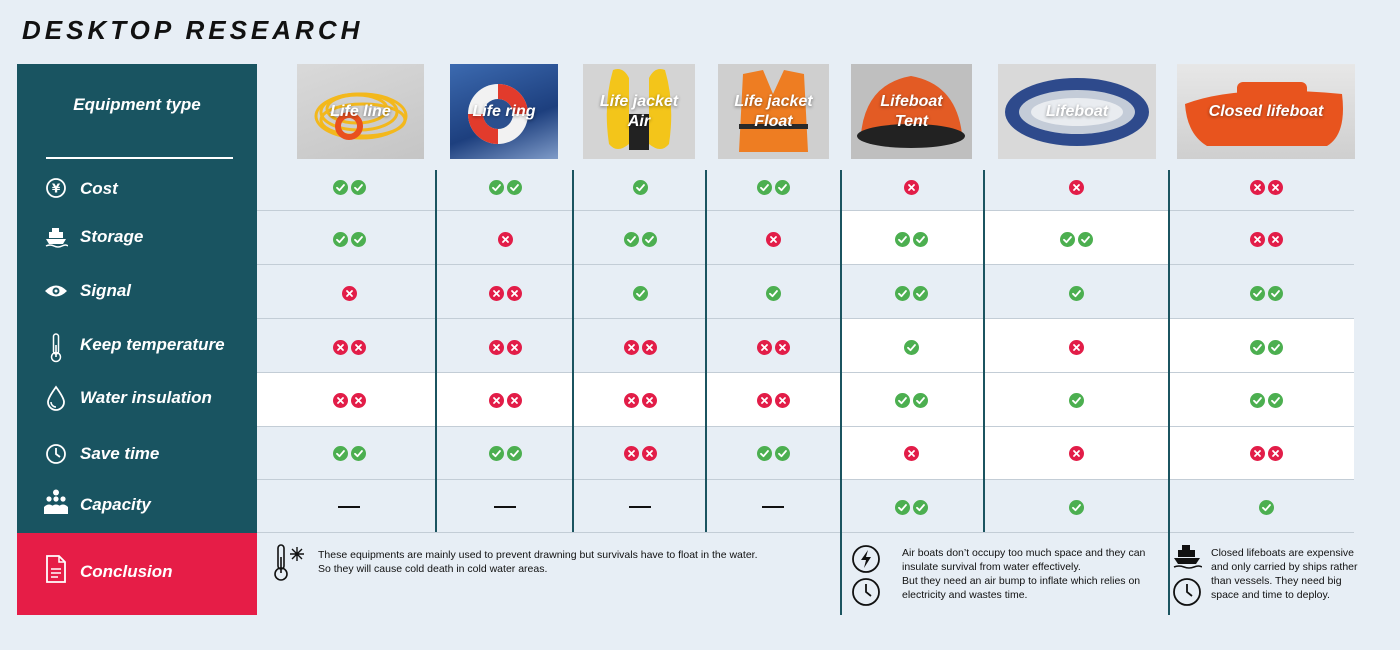 The height and width of the screenshot is (650, 1400). What do you see at coordinates (193, 30) in the screenshot?
I see `page-title: DESKTOP RESEARCH` at bounding box center [193, 30].